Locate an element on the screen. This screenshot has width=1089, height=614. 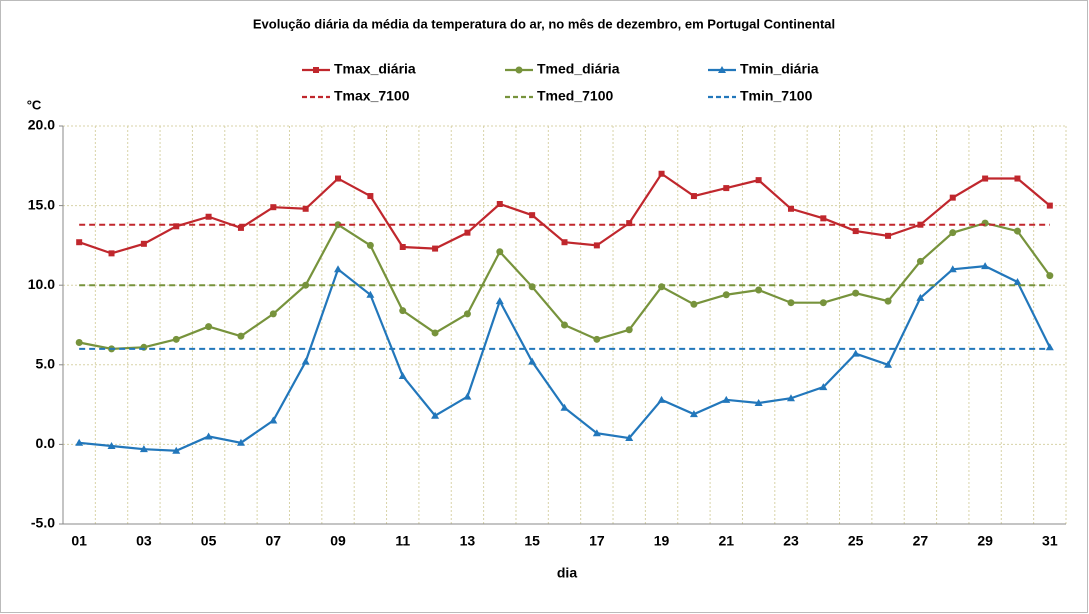
legend-label: Tmax_diária is located at coordinates (375, 69).